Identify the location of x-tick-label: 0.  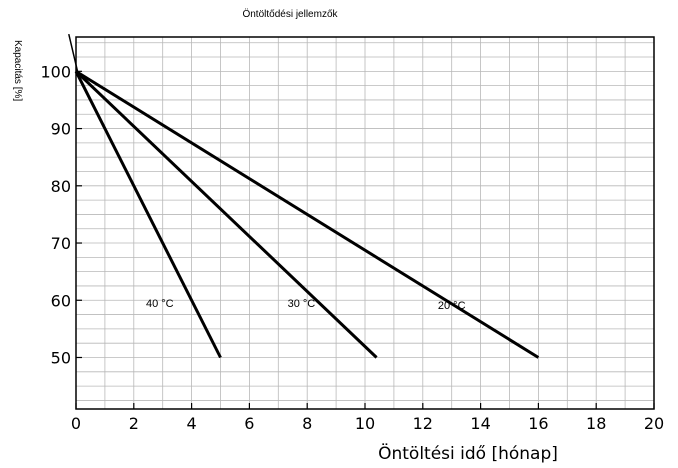
(76, 423).